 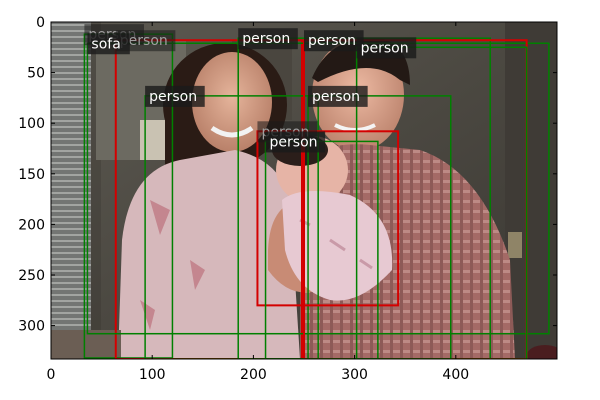 I want to click on ground-truth-box, so click(x=328, y=218).